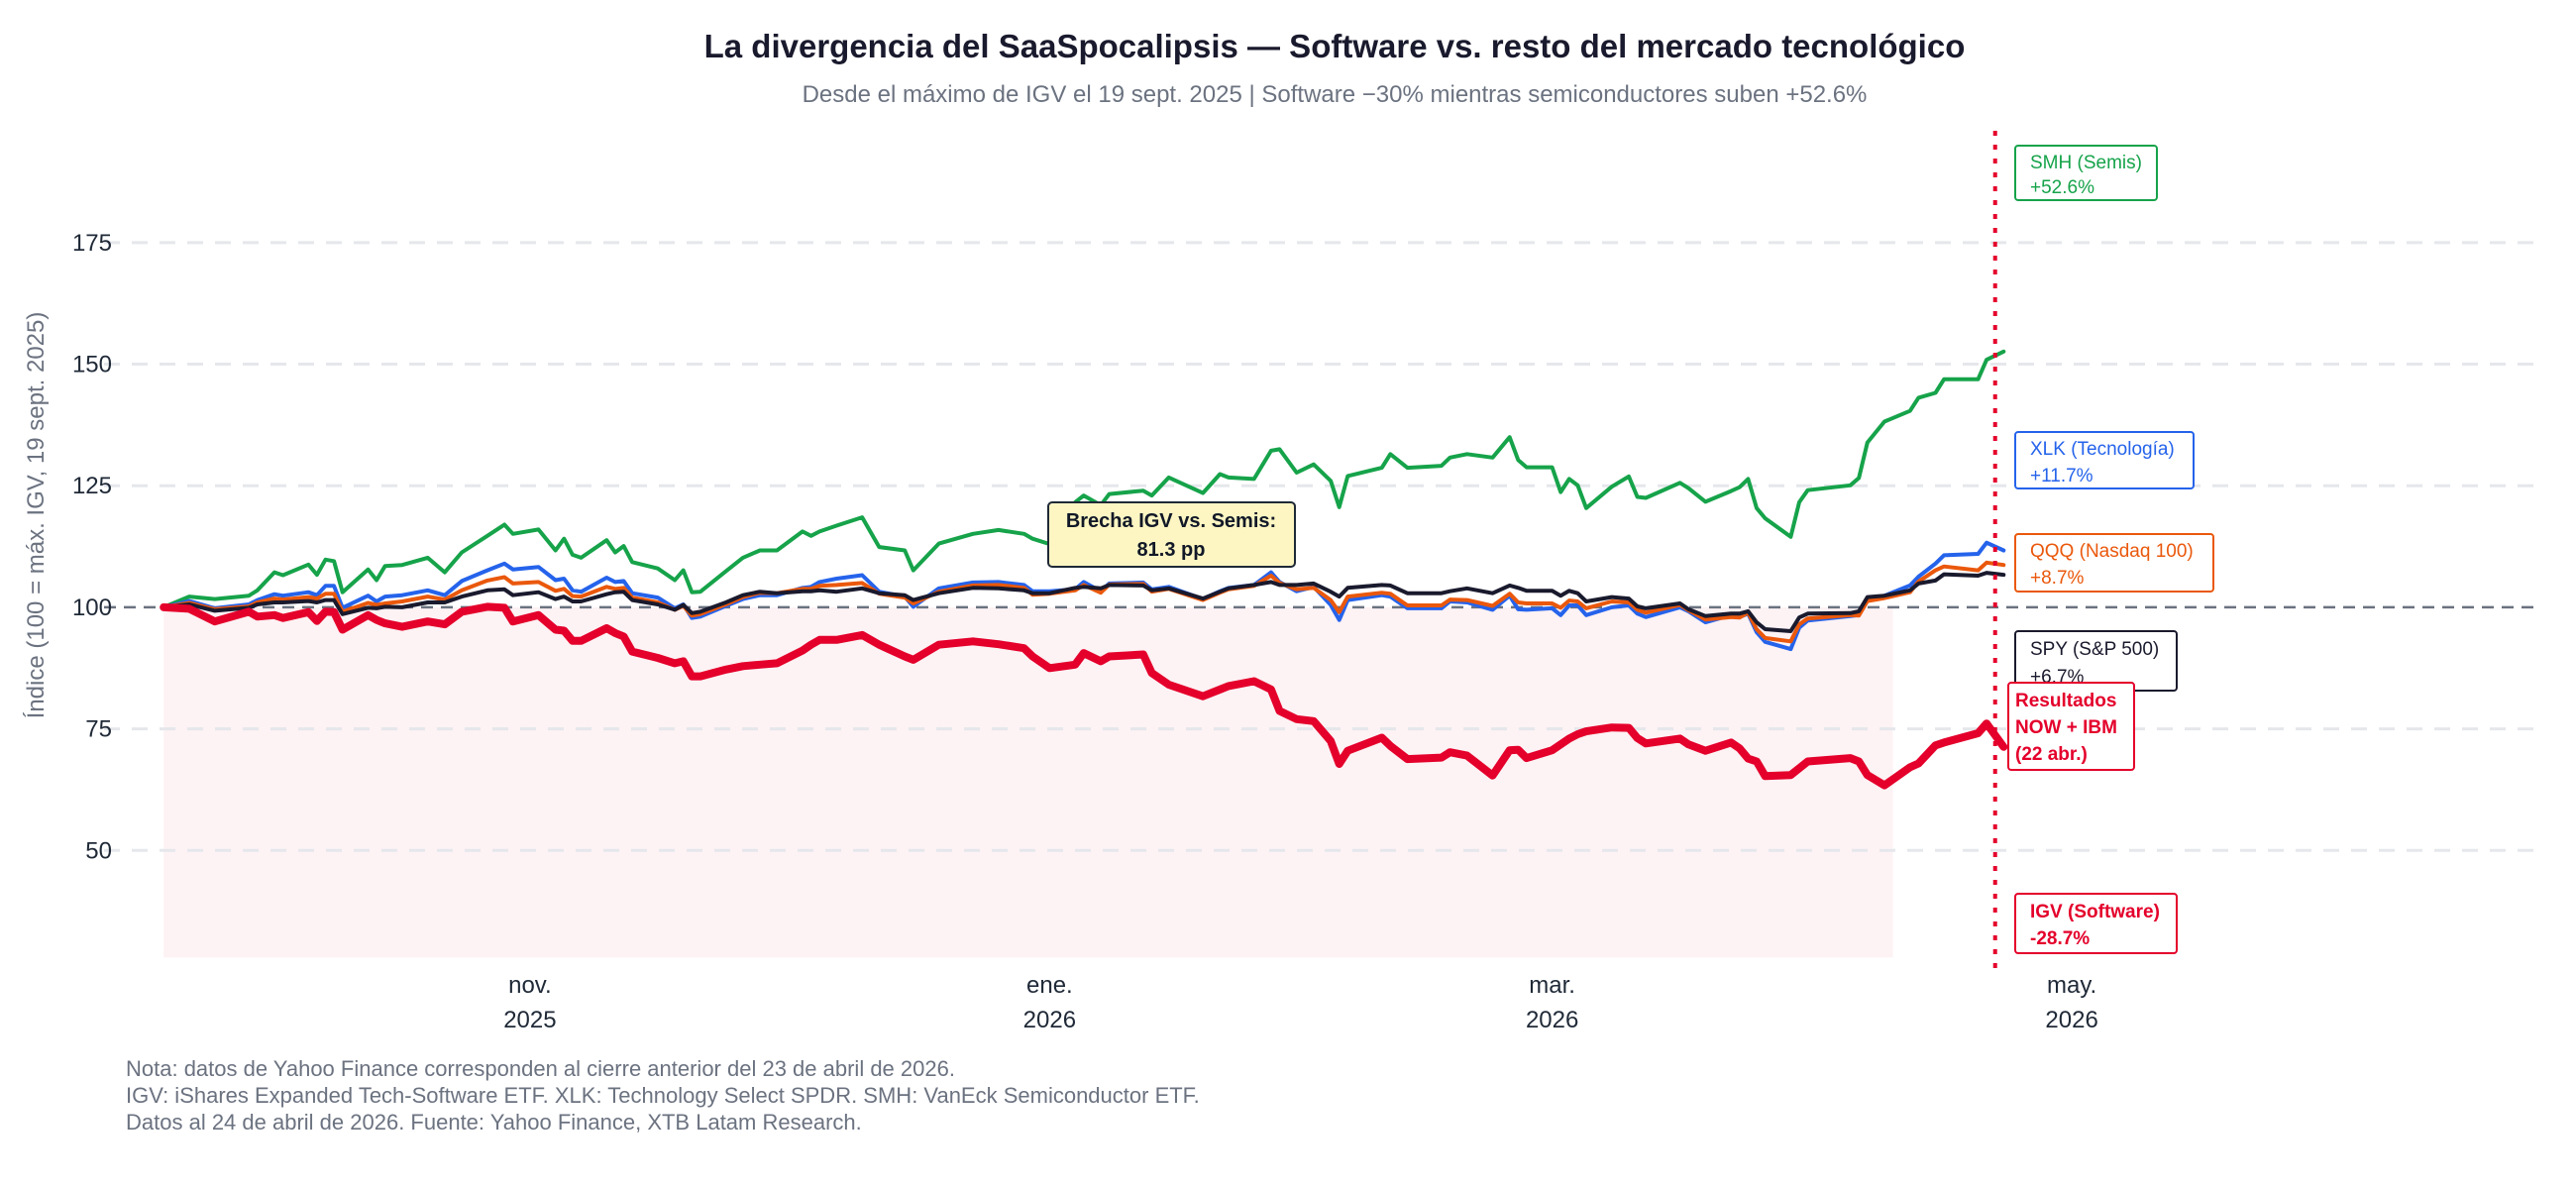 This screenshot has height=1189, width=2576. I want to click on end-label-igv-value: -28.7%, so click(2060, 939).